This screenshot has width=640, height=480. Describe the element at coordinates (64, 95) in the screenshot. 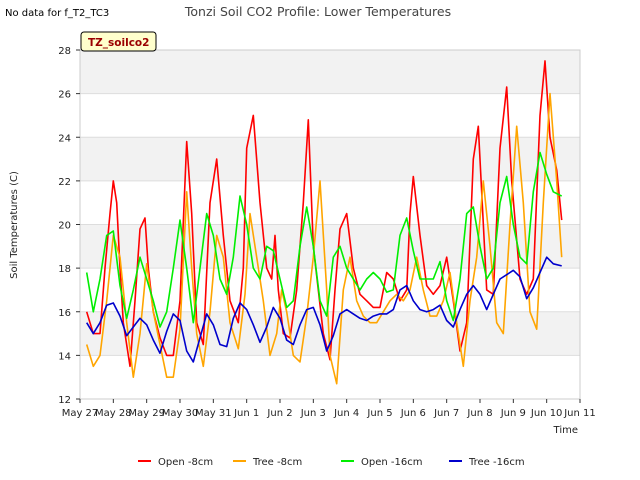

I see `y-tick-label: 26` at that location.